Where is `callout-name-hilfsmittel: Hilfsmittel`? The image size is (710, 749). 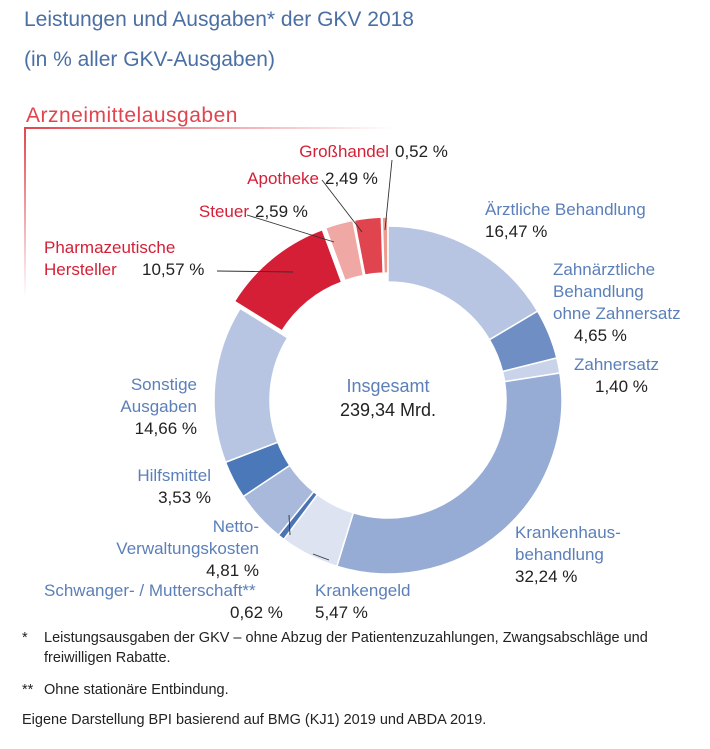 callout-name-hilfsmittel: Hilfsmittel is located at coordinates (174, 475).